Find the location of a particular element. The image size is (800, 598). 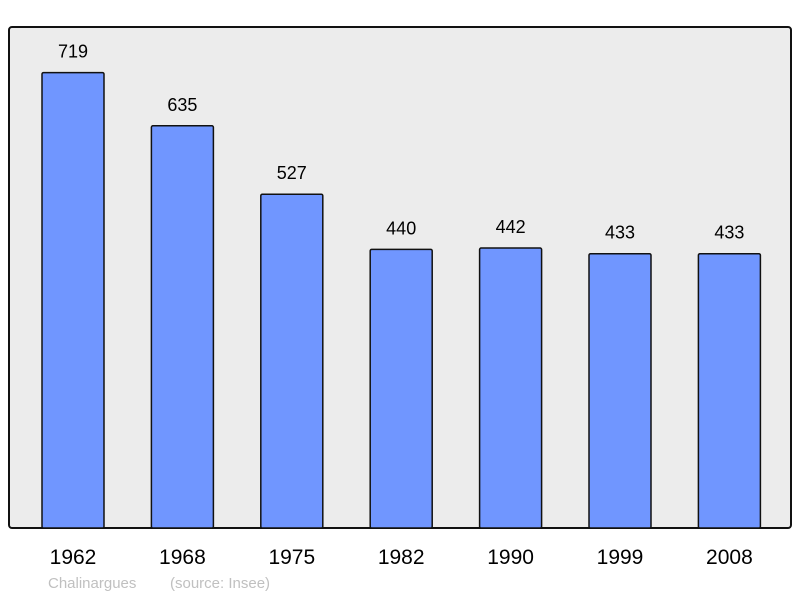

data-label-1999: 433 is located at coordinates (620, 233).